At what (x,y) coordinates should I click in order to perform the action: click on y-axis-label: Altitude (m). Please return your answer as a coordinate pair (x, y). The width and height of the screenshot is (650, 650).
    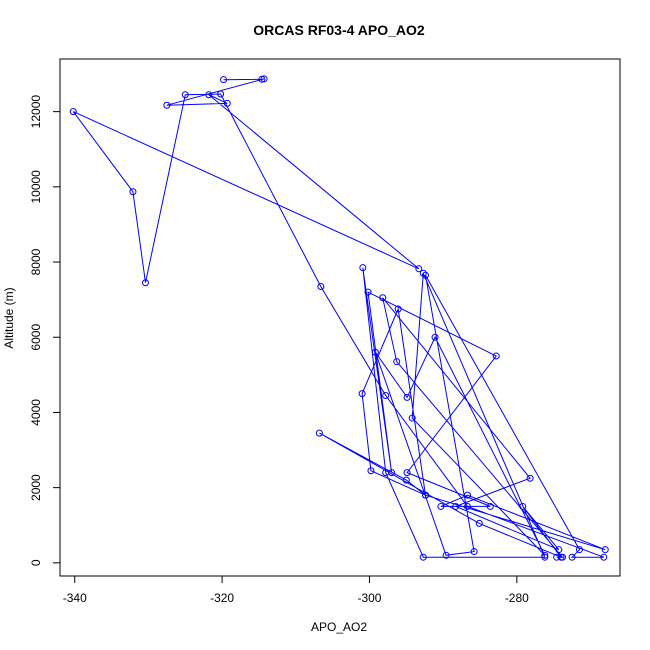
    Looking at the image, I should click on (9, 317).